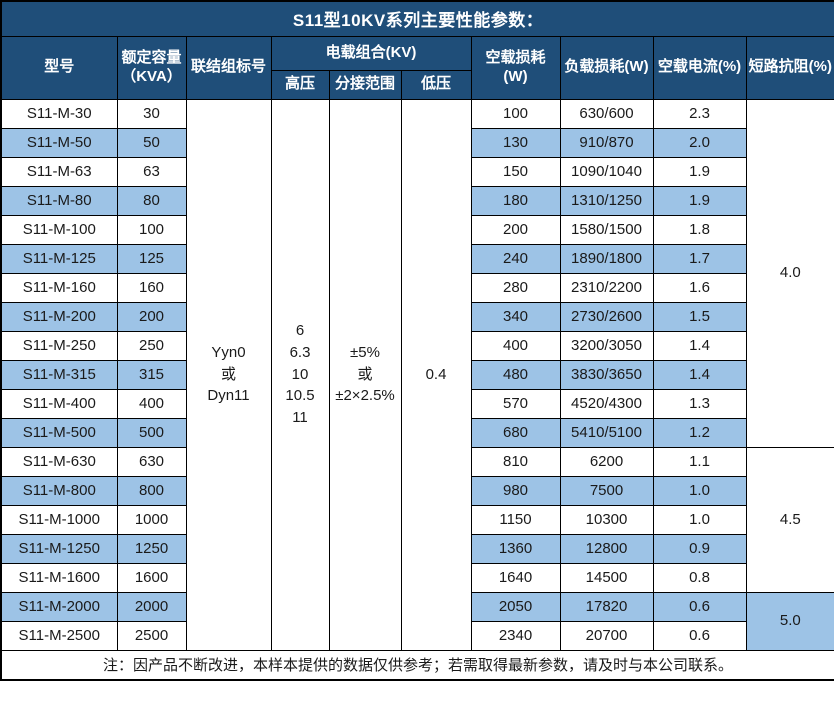  What do you see at coordinates (417, 621) in the screenshot?
I see `table-row: S11-M-2000 2000 2050 17820 0.6 5.0` at bounding box center [417, 621].